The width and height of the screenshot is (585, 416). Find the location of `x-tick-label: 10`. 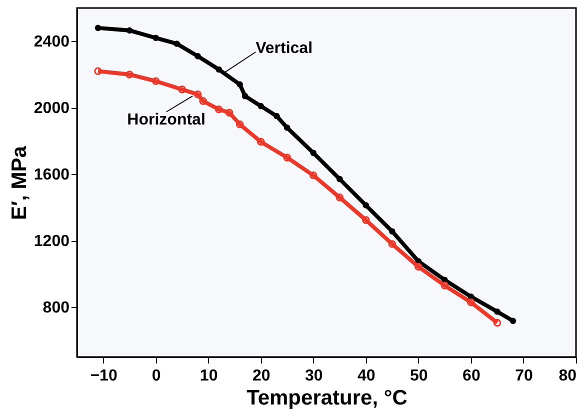

x-tick-label: 10 is located at coordinates (209, 376).